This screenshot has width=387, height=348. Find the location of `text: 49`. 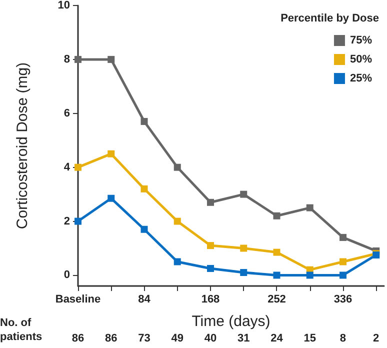

text: 49 is located at coordinates (177, 338).